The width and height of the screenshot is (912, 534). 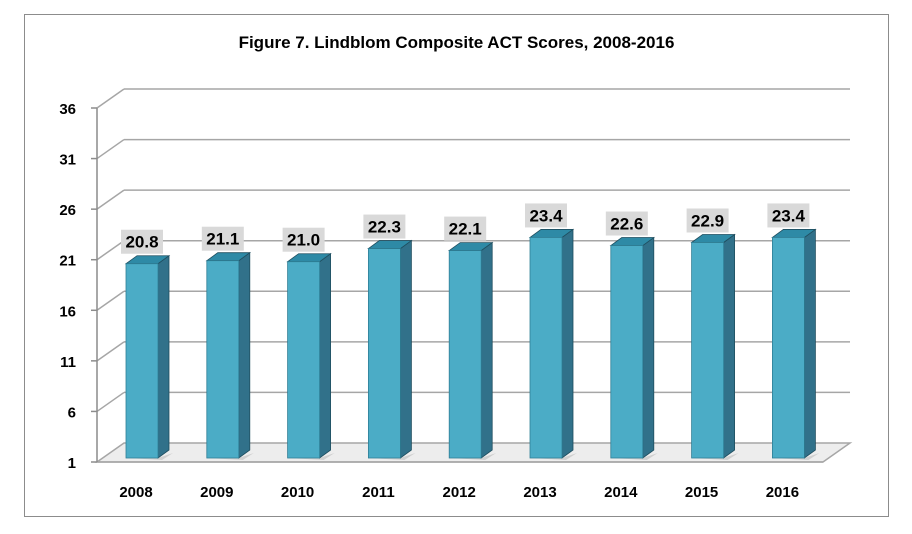 What do you see at coordinates (216, 492) in the screenshot?
I see `x-tick-label: 2009` at bounding box center [216, 492].